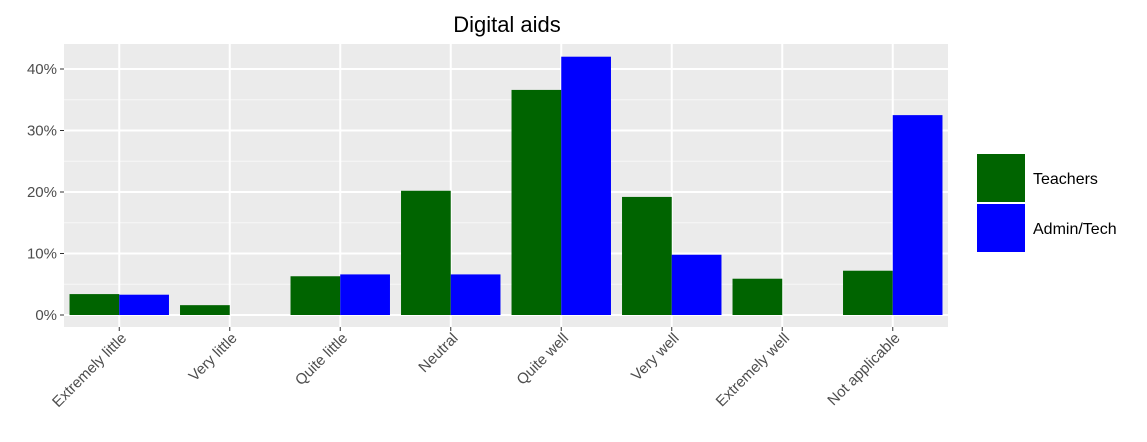 This screenshot has height=442, width=1147. I want to click on y-tick-label: 10%, so click(42, 254).